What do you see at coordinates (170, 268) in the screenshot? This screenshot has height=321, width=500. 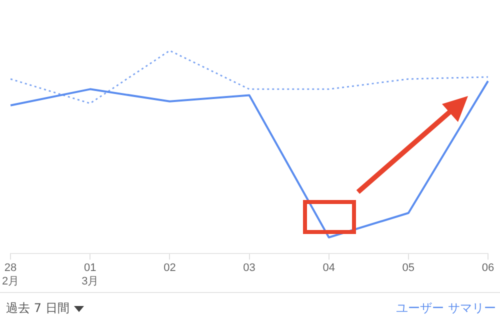 I see `x-tick-label: 02` at bounding box center [170, 268].